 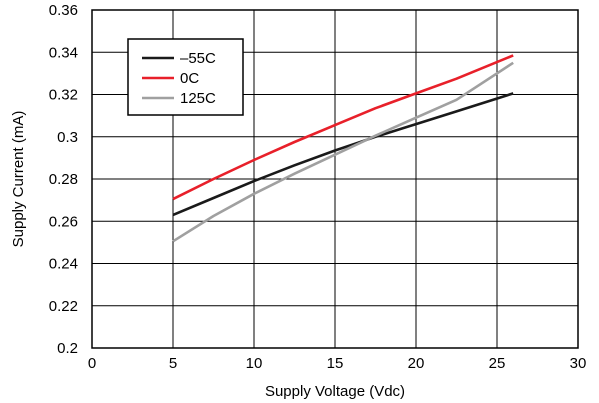 What do you see at coordinates (18, 179) in the screenshot?
I see `y-axis-title: Supply Current (mA)` at bounding box center [18, 179].